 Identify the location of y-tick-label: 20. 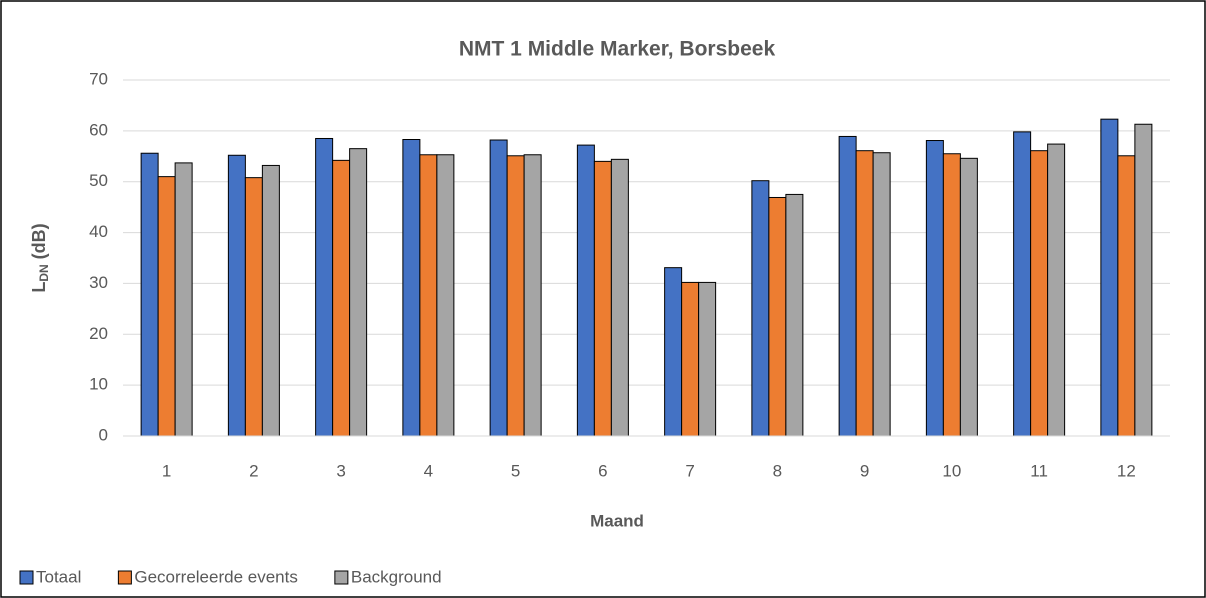
(98, 333).